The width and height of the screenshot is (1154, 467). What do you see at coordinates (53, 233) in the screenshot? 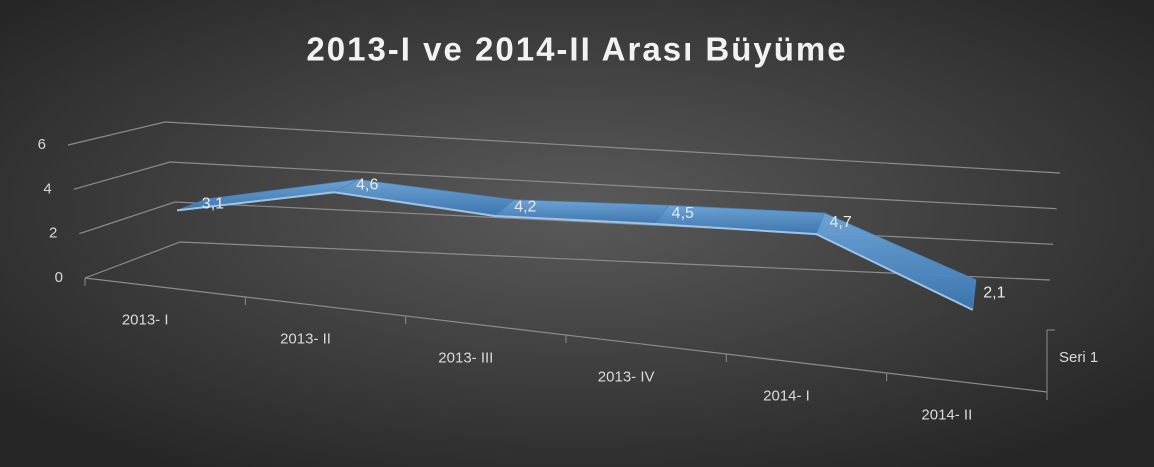
I see `y-tick-label: 2` at bounding box center [53, 233].